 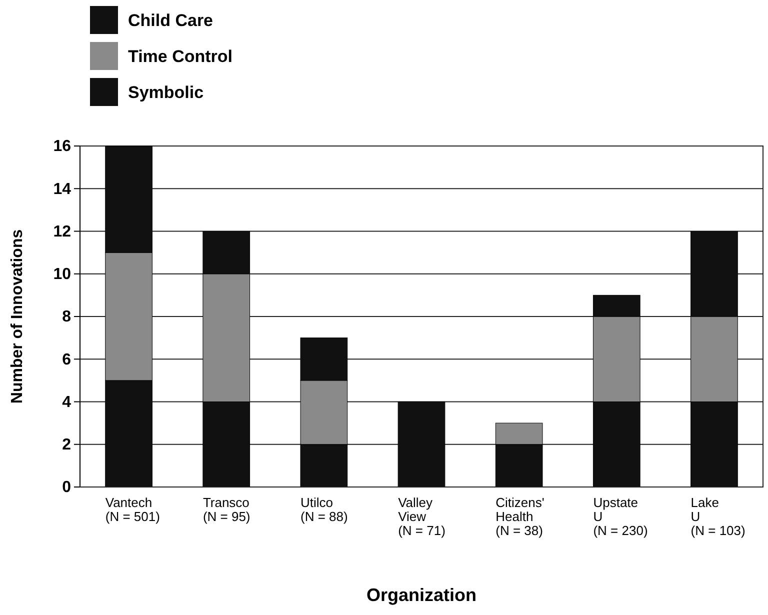 I want to click on y-tick-label: 10, so click(x=62, y=274).